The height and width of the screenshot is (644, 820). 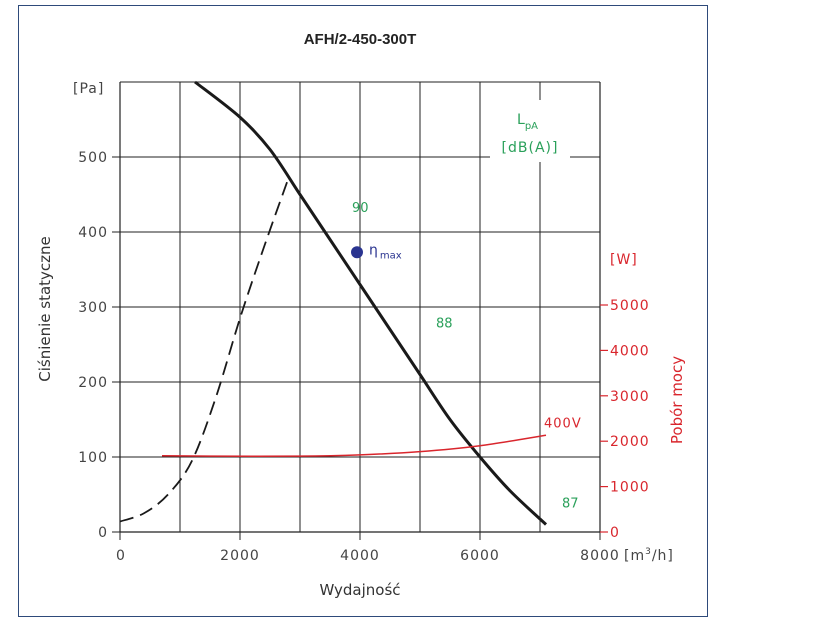 I want to click on y2-tick-label: 2000, so click(x=630, y=442).